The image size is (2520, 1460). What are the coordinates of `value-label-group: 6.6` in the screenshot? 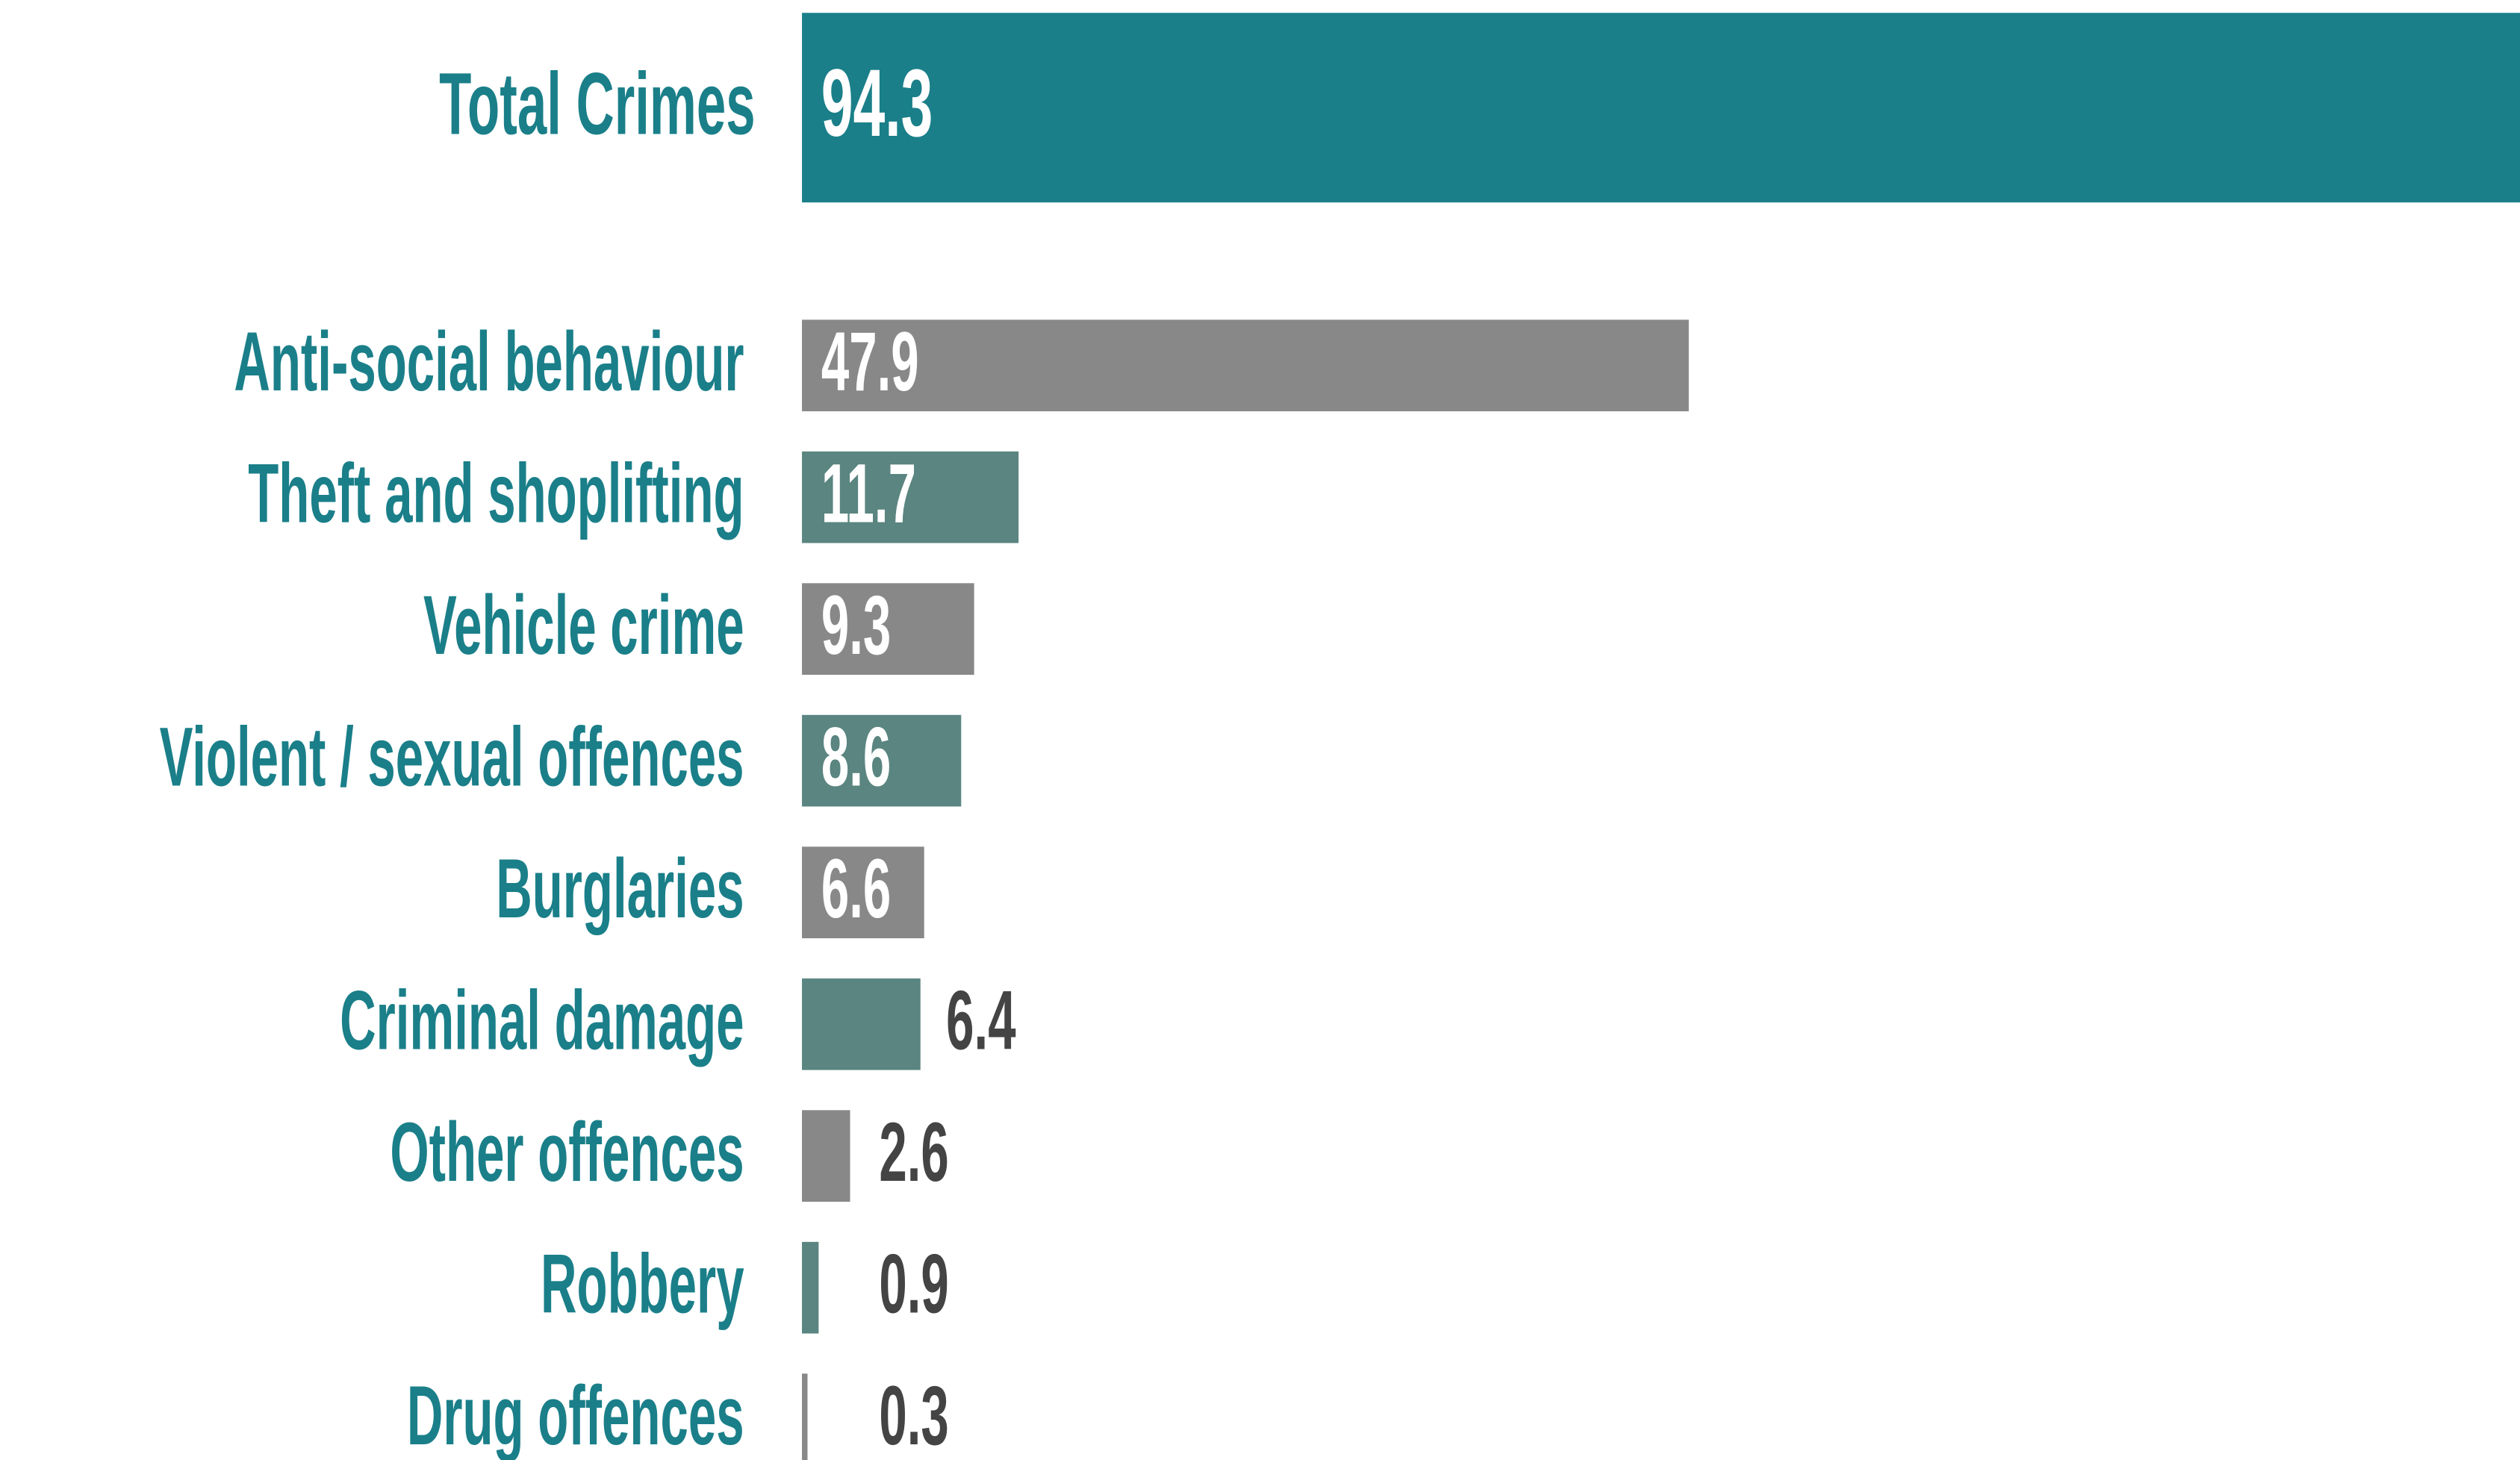 It's located at (856, 888).